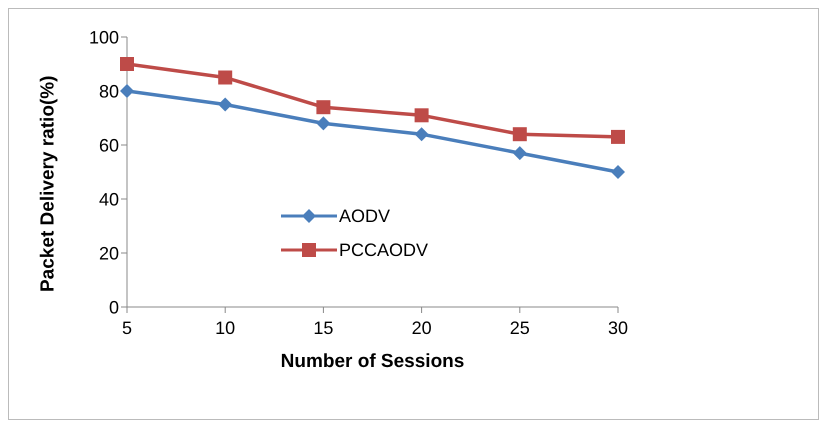 This screenshot has height=428, width=827. What do you see at coordinates (108, 199) in the screenshot?
I see `y-tick-label: 40` at bounding box center [108, 199].